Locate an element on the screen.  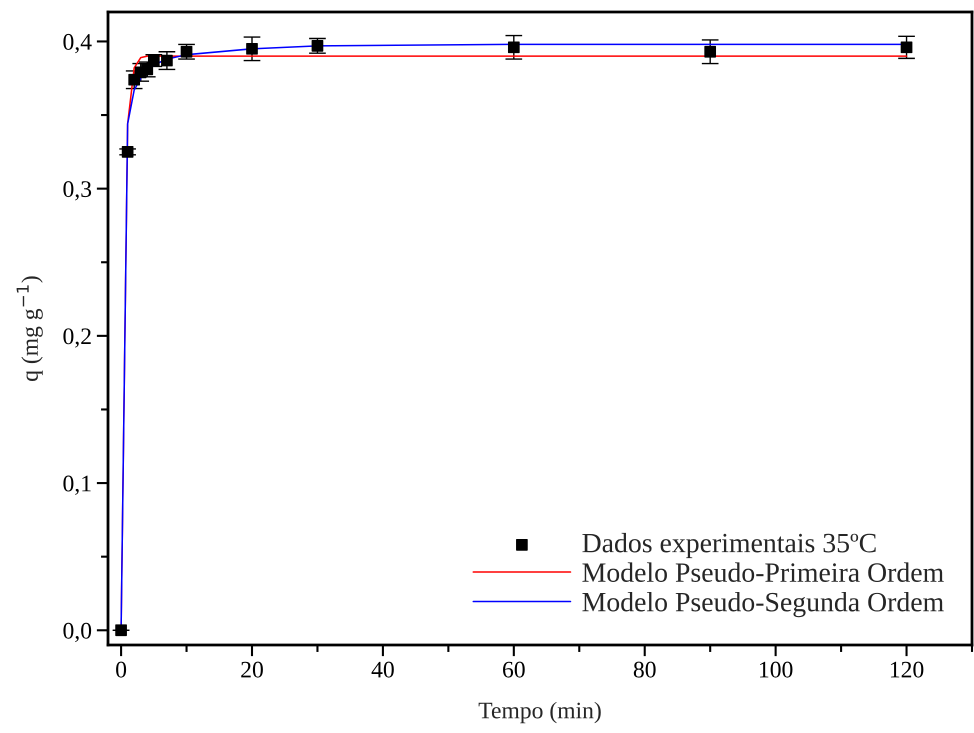
legend-label: Modelo Pseudo-Primeira Ordem is located at coordinates (763, 572).